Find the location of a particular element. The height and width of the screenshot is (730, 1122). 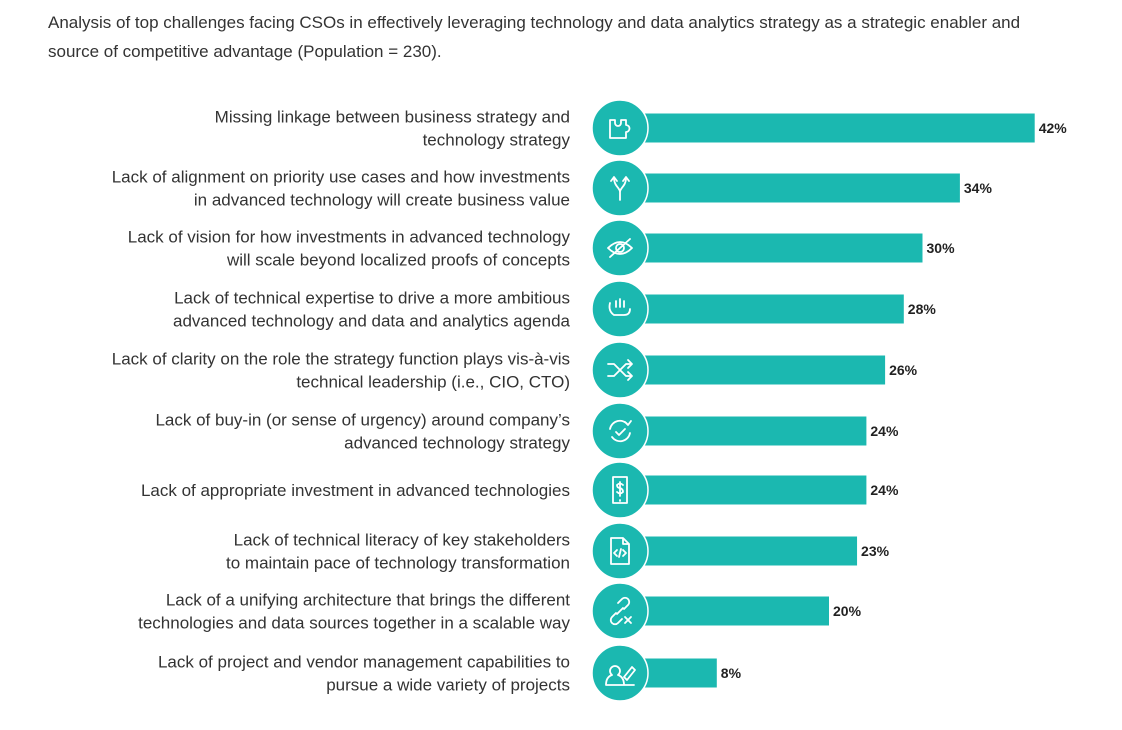

value-label: 34% is located at coordinates (978, 188).